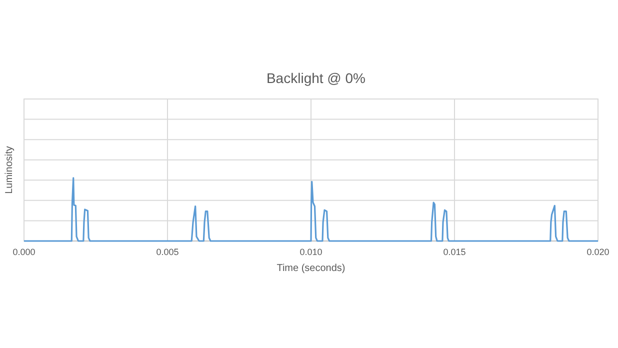  I want to click on y-axis-title: Luminosity, so click(9, 170).